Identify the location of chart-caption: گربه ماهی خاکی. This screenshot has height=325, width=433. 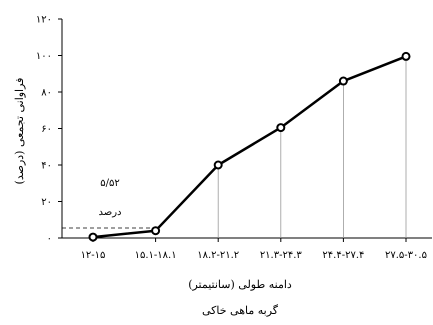
(240, 310).